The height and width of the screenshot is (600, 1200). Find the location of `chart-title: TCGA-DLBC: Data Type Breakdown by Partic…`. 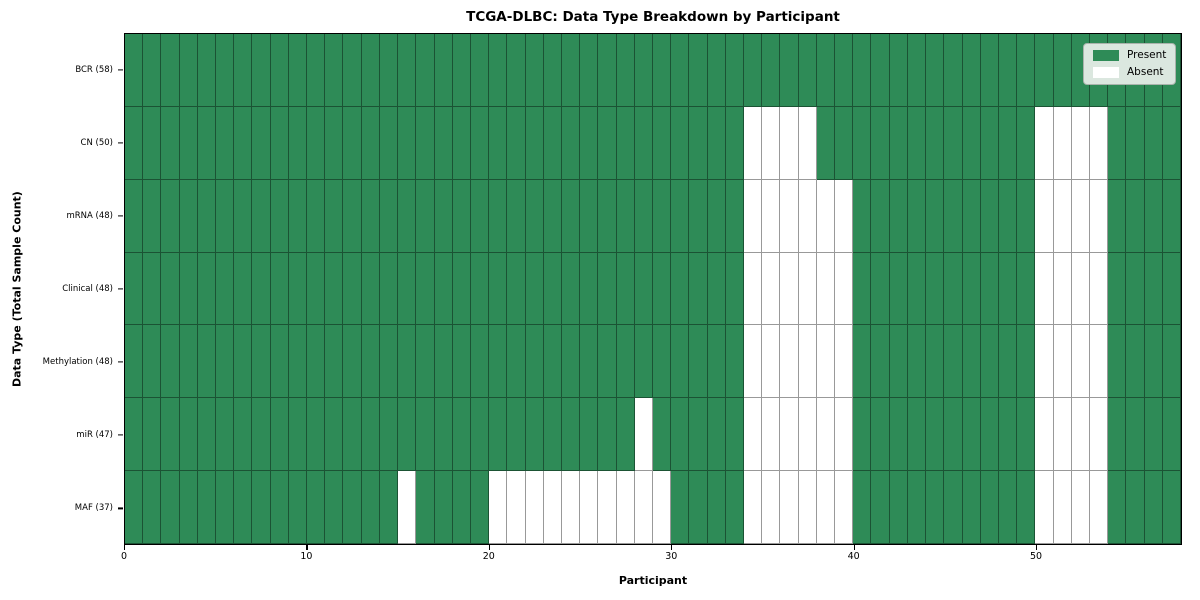

chart-title: TCGA-DLBC: Data Type Breakdown by Partic… is located at coordinates (653, 17).